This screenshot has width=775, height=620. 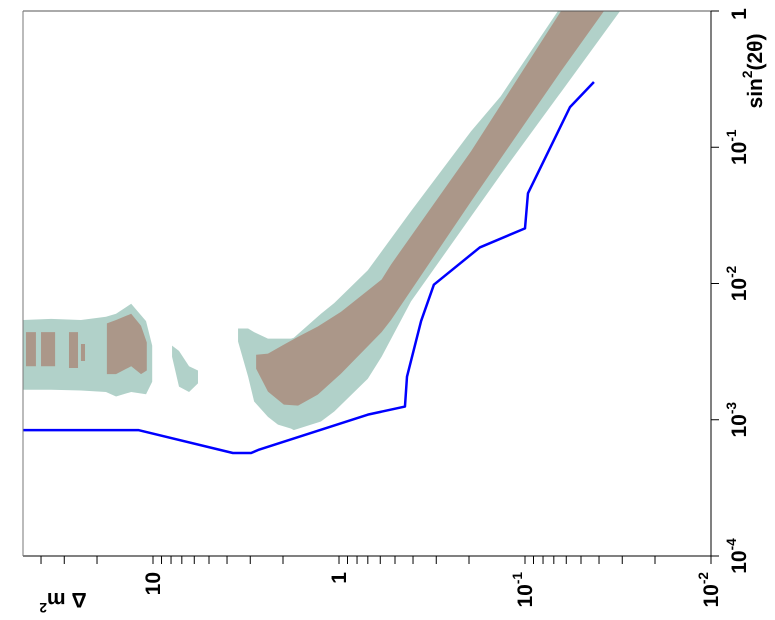 I want to click on y-tick-label: 1, so click(x=739, y=14).